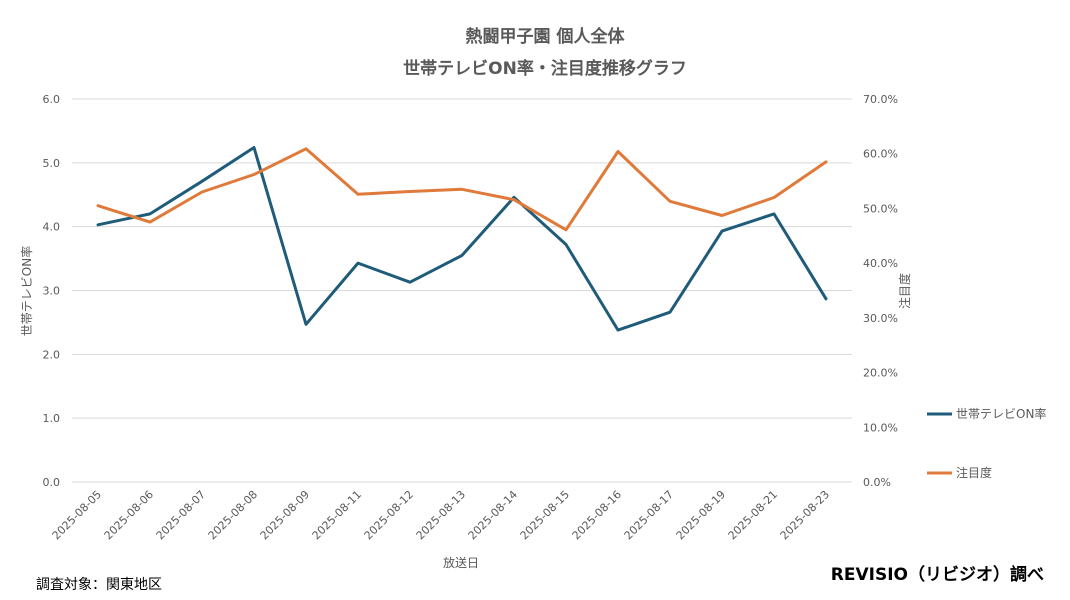  What do you see at coordinates (937, 575) in the screenshot?
I see `source-credit: REVISIO（リビジオ）調べ` at bounding box center [937, 575].